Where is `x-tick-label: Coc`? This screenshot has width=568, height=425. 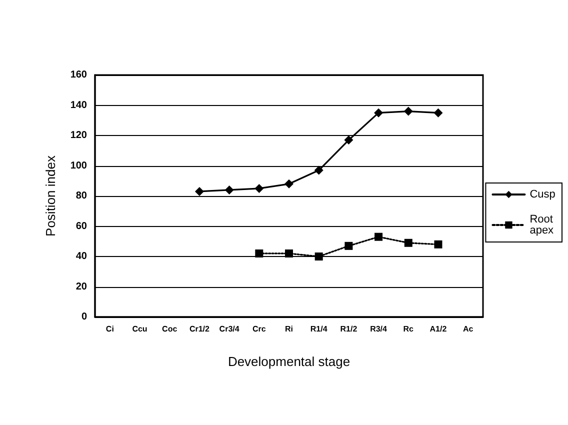 x-tick-label: Coc is located at coordinates (170, 329).